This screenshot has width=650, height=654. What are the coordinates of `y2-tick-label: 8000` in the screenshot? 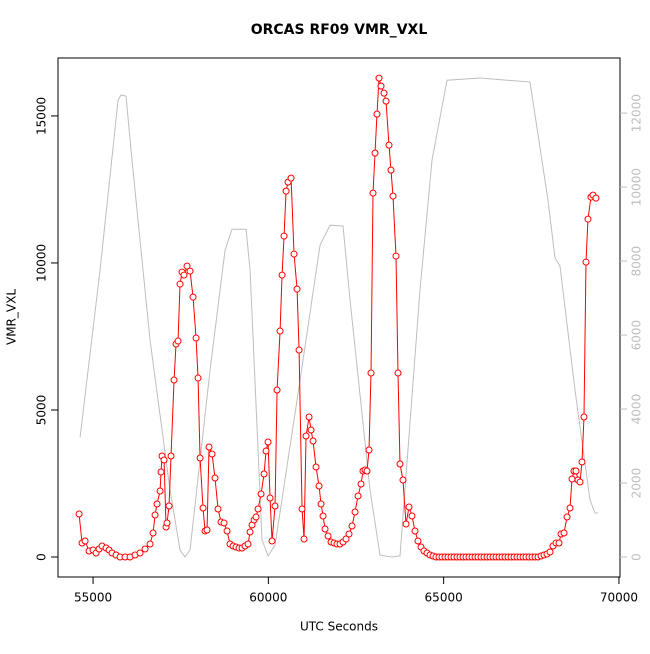 It's located at (637, 261).